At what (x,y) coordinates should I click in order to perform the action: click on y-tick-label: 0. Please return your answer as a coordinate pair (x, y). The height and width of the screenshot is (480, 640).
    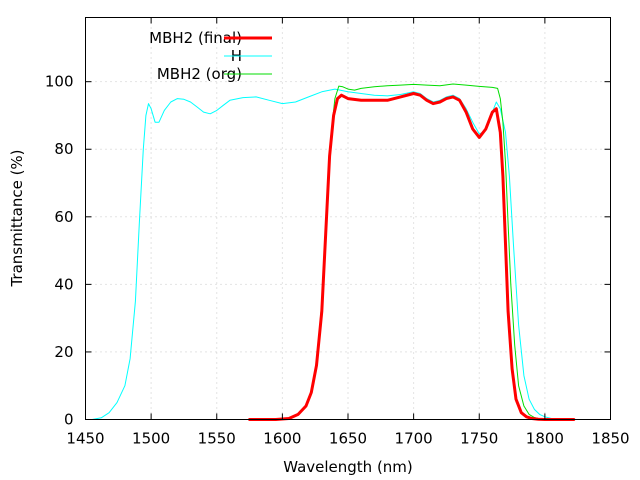
    Looking at the image, I should click on (69, 420).